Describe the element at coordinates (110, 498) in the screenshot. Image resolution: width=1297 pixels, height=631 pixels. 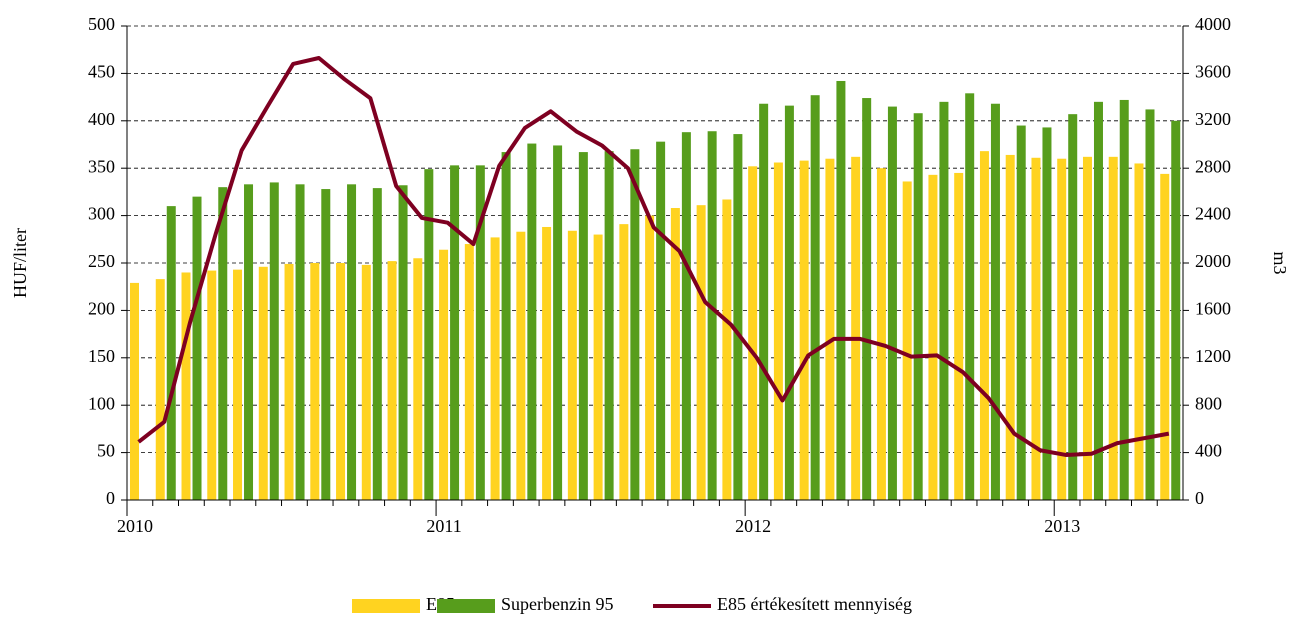
I see `y-tick-label: 0` at that location.